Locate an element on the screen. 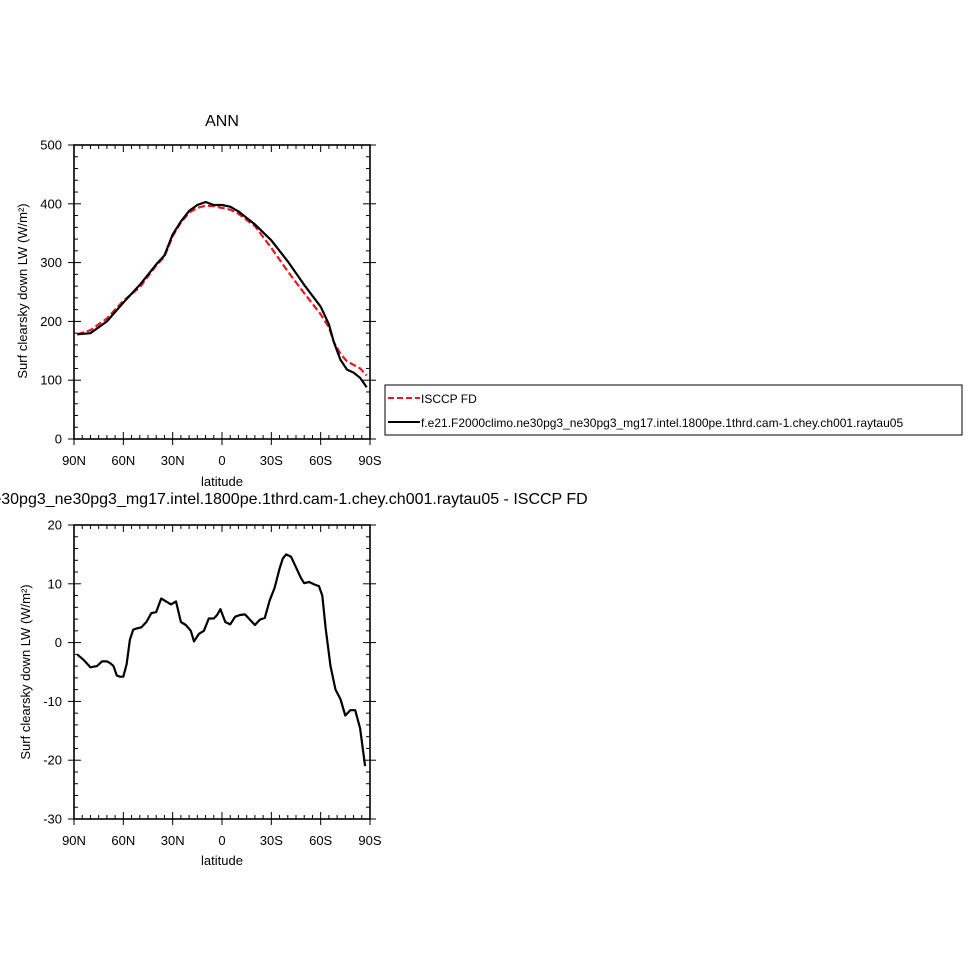 The width and height of the screenshot is (977, 979). top-y-axis-label: Surf clearsky down LW (W/m²) is located at coordinates (22, 290).